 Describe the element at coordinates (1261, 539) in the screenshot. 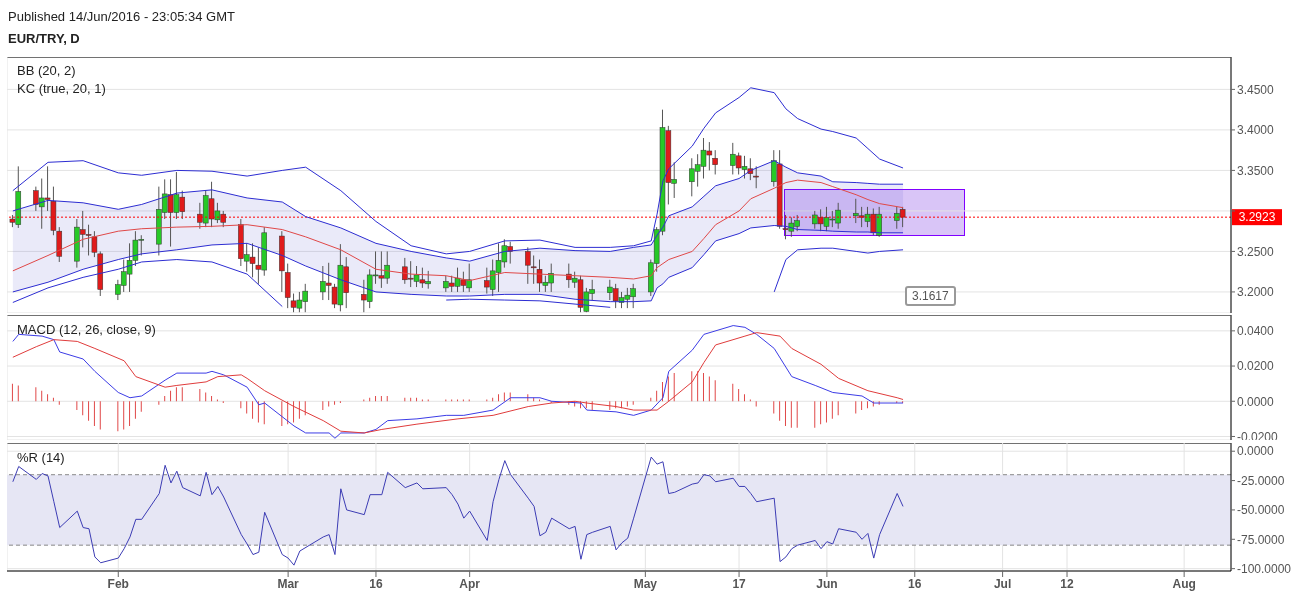

I see `y-tick-label: -75.0000` at that location.